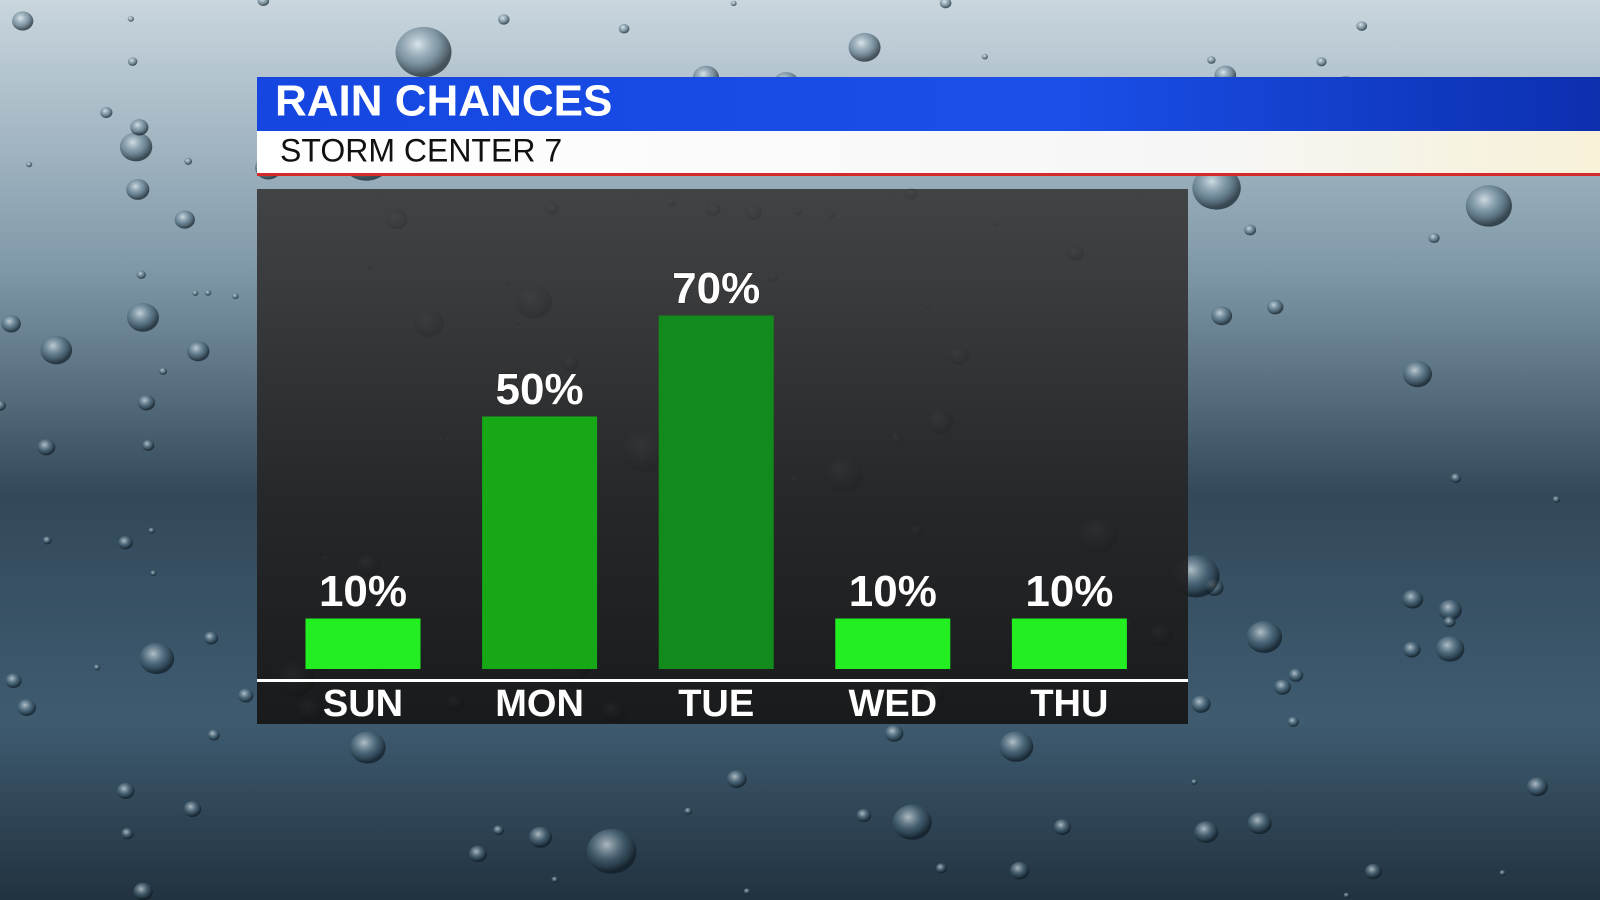  What do you see at coordinates (928, 174) in the screenshot?
I see `red-rule` at bounding box center [928, 174].